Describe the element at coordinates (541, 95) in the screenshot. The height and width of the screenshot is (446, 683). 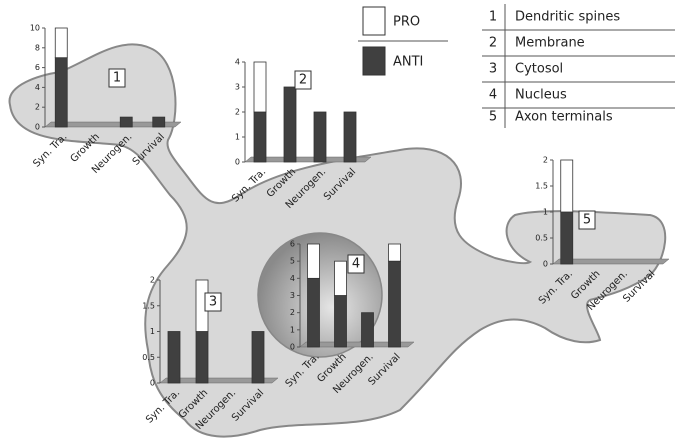
I see `key-label: Nucleus` at that location.